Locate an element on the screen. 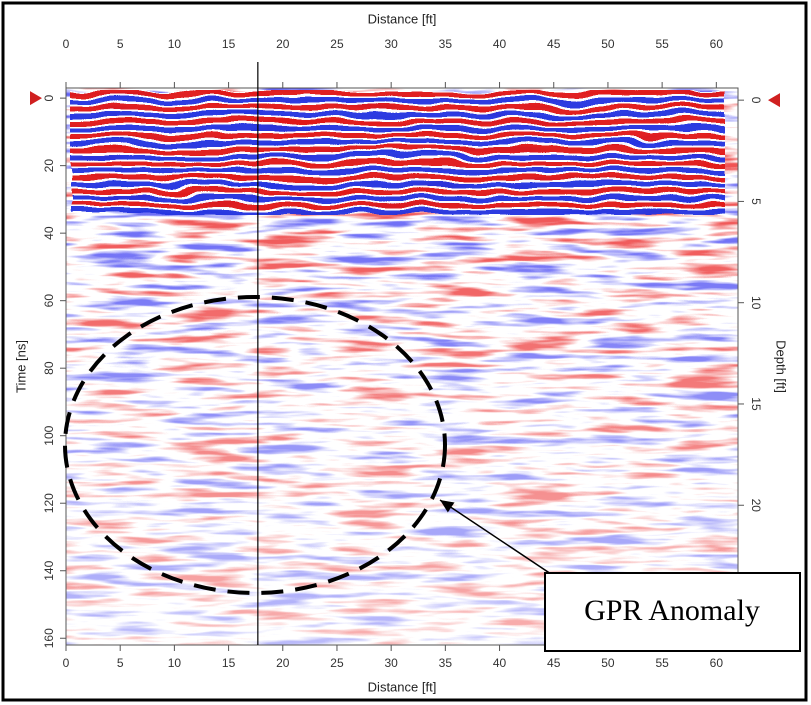 The height and width of the screenshot is (705, 811). x-tick-label-bottom: 30 is located at coordinates (391, 663).